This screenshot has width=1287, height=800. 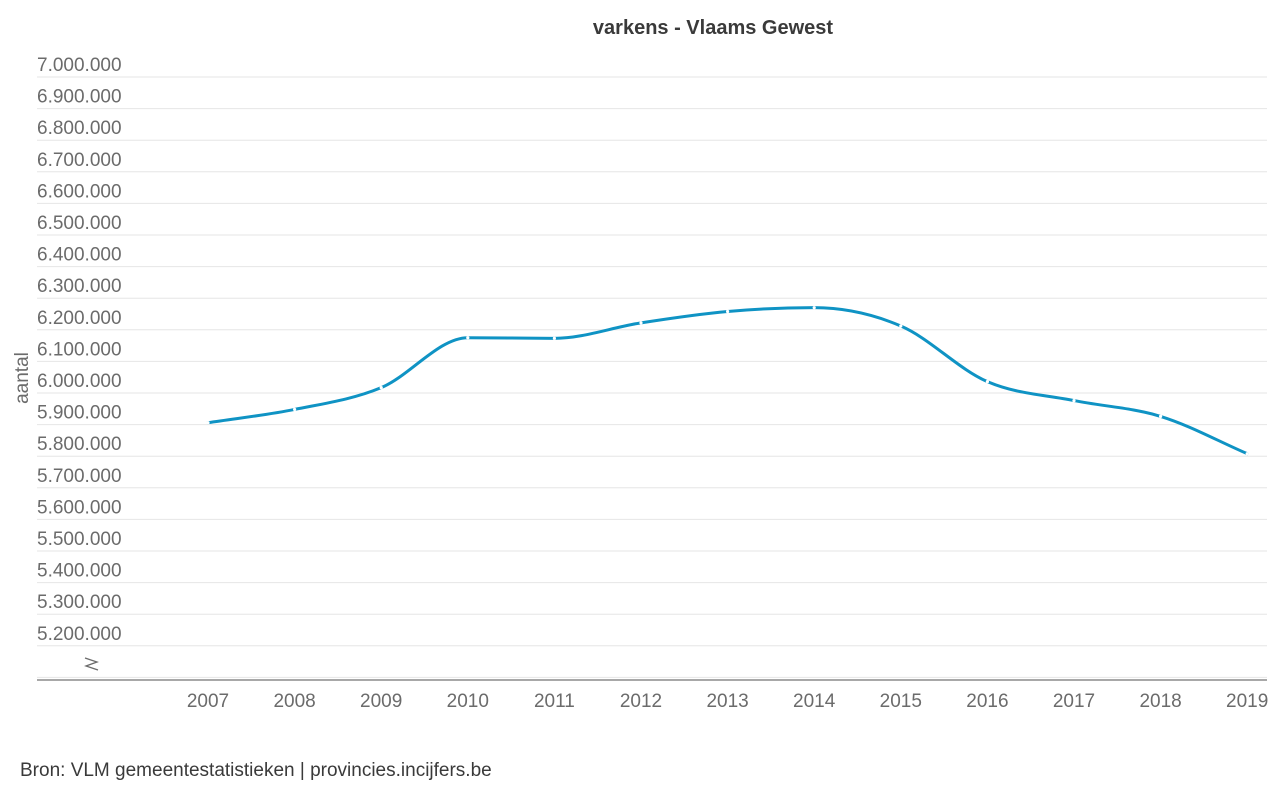 What do you see at coordinates (79, 507) in the screenshot?
I see `y-tick-label: 5.600.000` at bounding box center [79, 507].